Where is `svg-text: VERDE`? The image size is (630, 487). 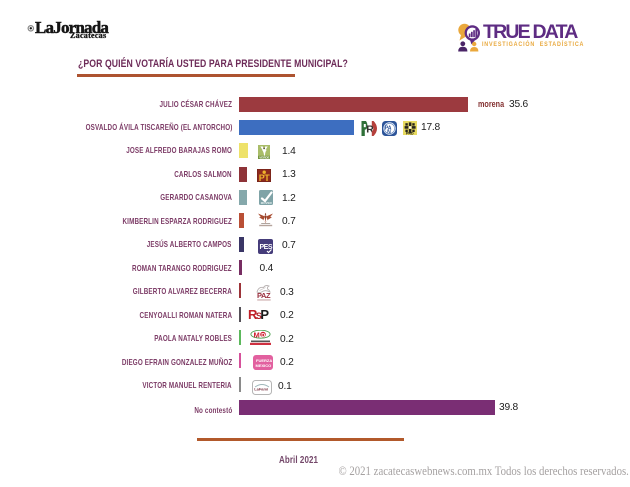 svg-text: VERDE is located at coordinates (264, 156).